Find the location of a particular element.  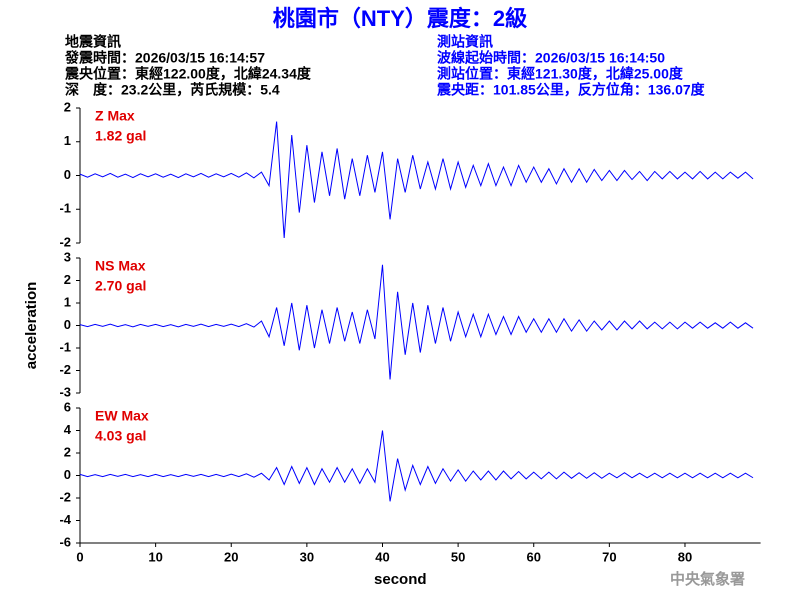

annotation: 1.82 gal is located at coordinates (120, 136).